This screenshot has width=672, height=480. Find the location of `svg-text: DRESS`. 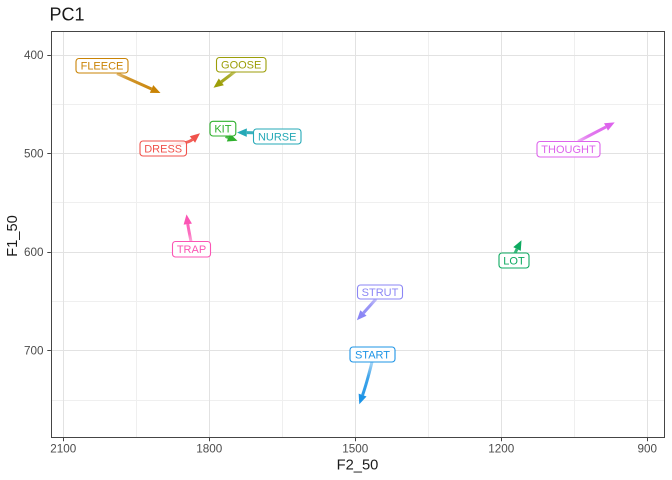

svg-text: DRESS is located at coordinates (163, 149).